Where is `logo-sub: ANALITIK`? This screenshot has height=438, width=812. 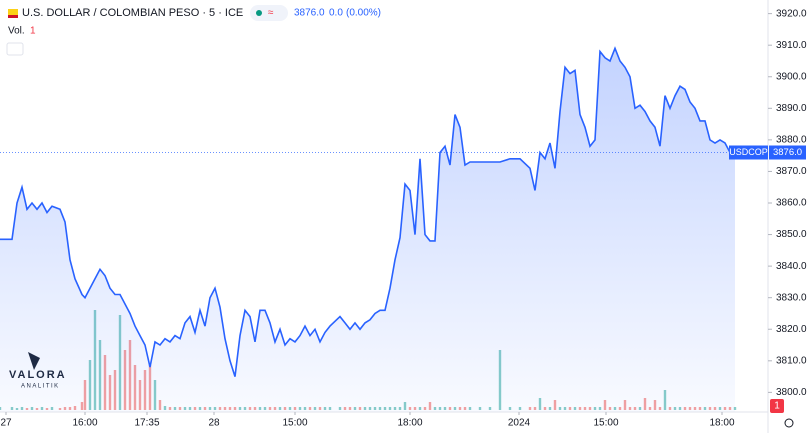 logo-sub: ANALITIK is located at coordinates (40, 387).